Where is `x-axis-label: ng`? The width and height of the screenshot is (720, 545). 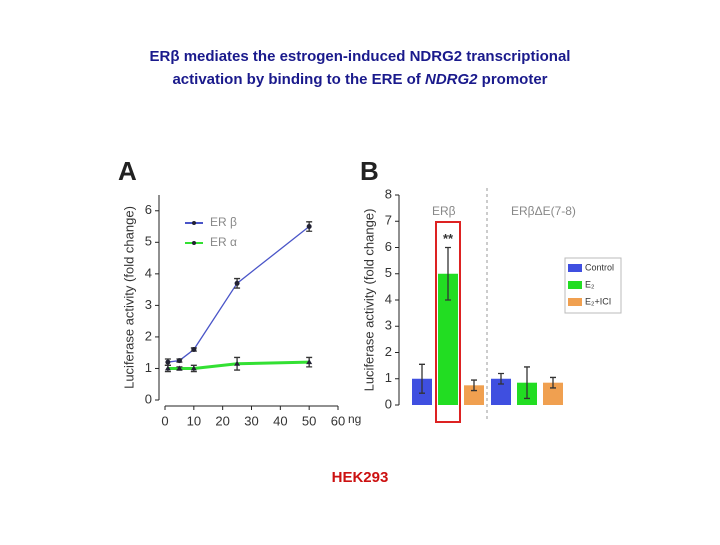 x-axis-label: ng is located at coordinates (354, 419).